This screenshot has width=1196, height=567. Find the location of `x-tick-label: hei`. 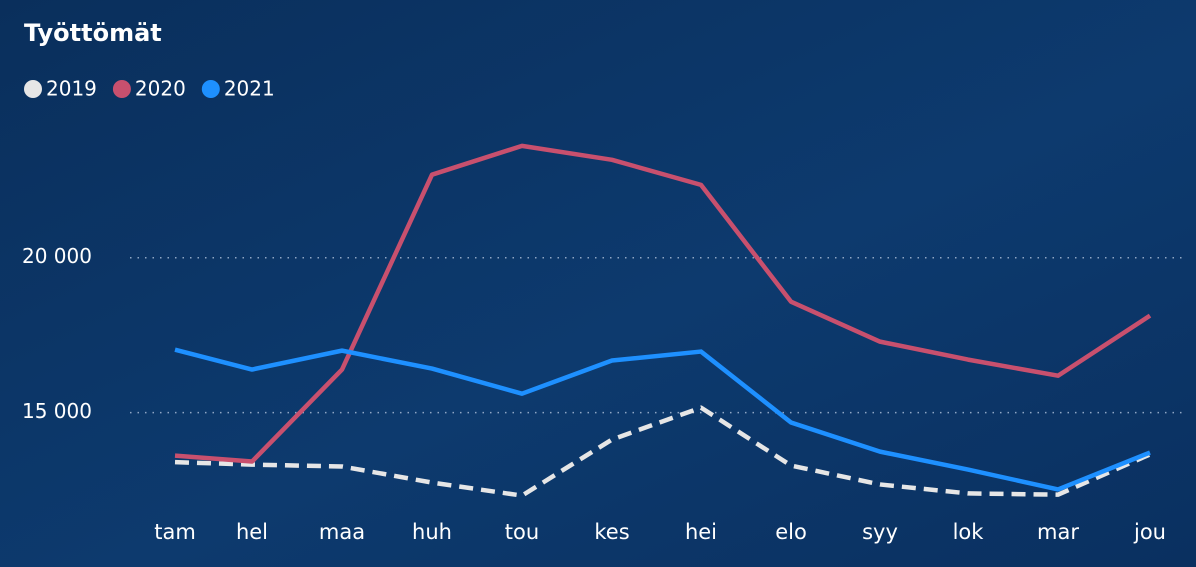

x-tick-label: hei is located at coordinates (701, 532).